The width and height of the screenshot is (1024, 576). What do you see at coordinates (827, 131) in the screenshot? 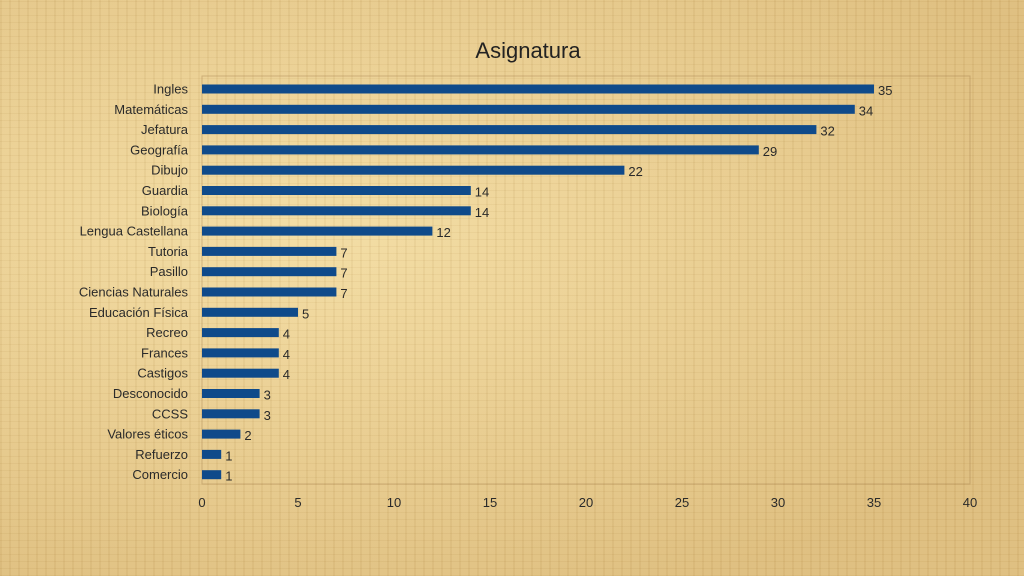
I see `data-label: 32` at bounding box center [827, 131].